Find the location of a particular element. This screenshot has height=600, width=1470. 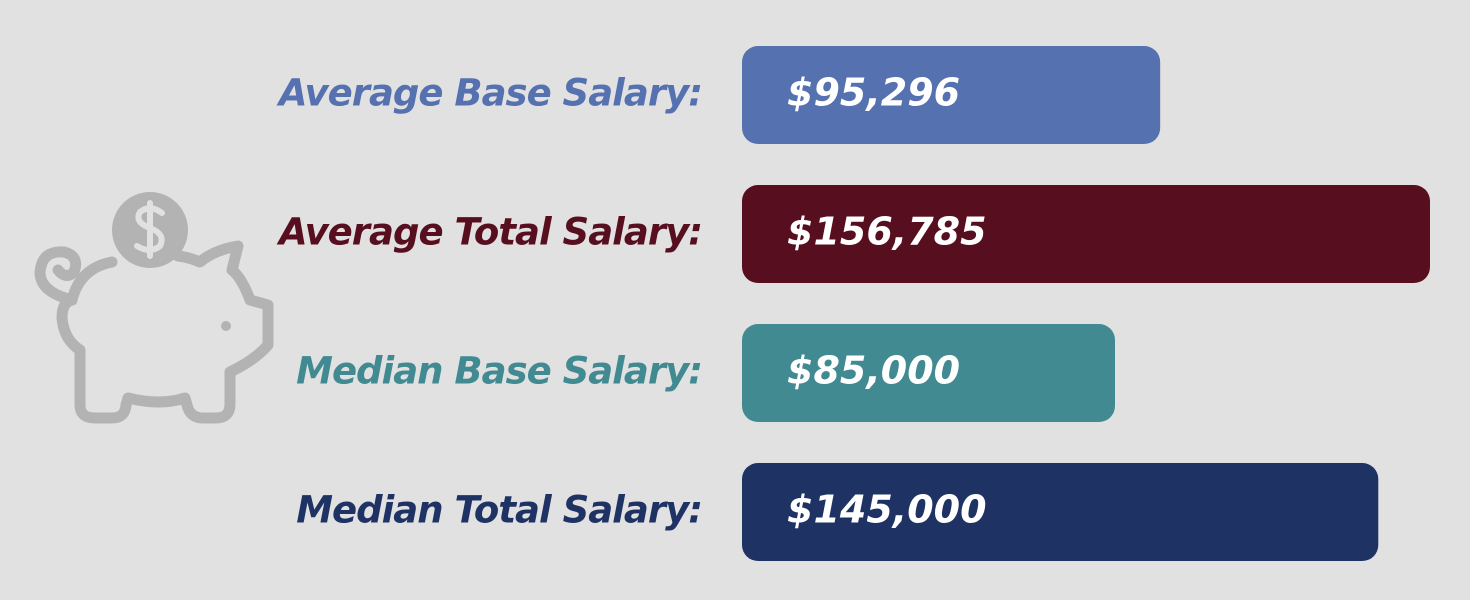

category-label: Average Base Salary: is located at coordinates (489, 93).